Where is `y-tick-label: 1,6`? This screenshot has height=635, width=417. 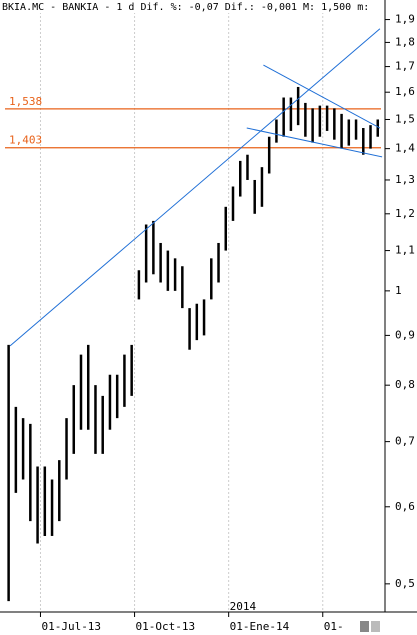 y-tick-label: 1,6 is located at coordinates (405, 91).